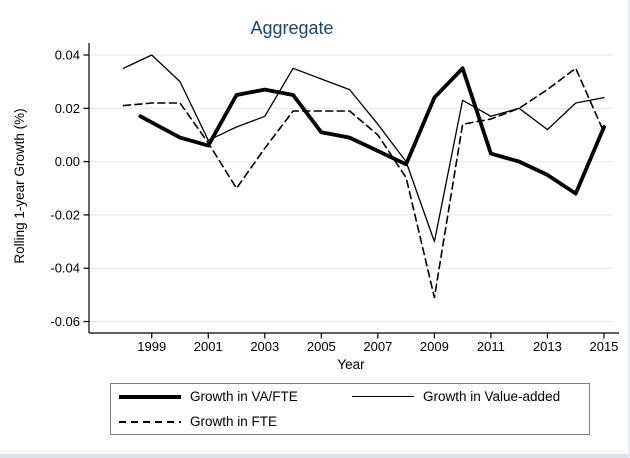 The width and height of the screenshot is (630, 458). I want to click on x-tick-label: 2011, so click(491, 346).